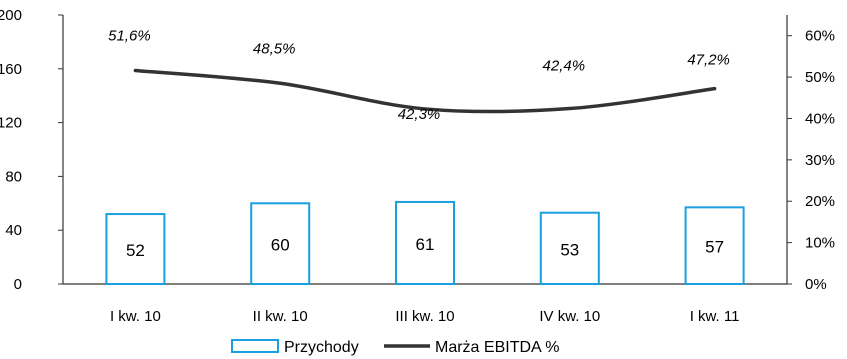 The width and height of the screenshot is (847, 359). I want to click on right-tick-label: 30%, so click(820, 160).